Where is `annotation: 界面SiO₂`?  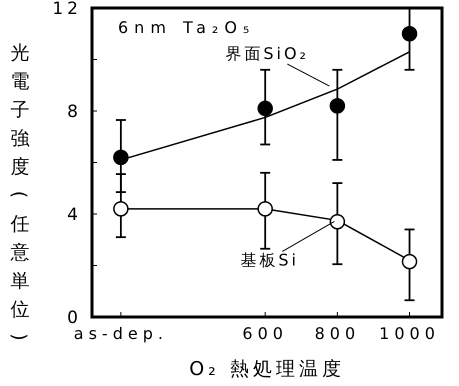
annotation: 界面SiO₂ is located at coordinates (267, 54).